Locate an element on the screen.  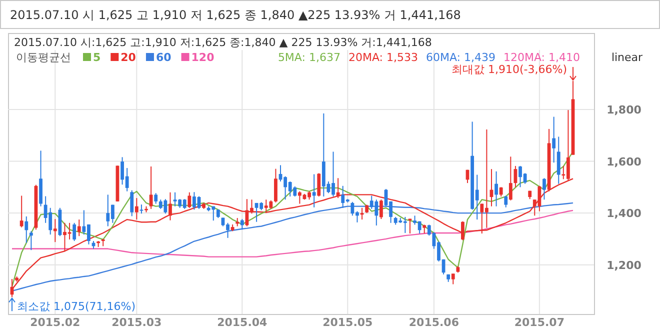
legend-label: 20 is located at coordinates (128, 57).